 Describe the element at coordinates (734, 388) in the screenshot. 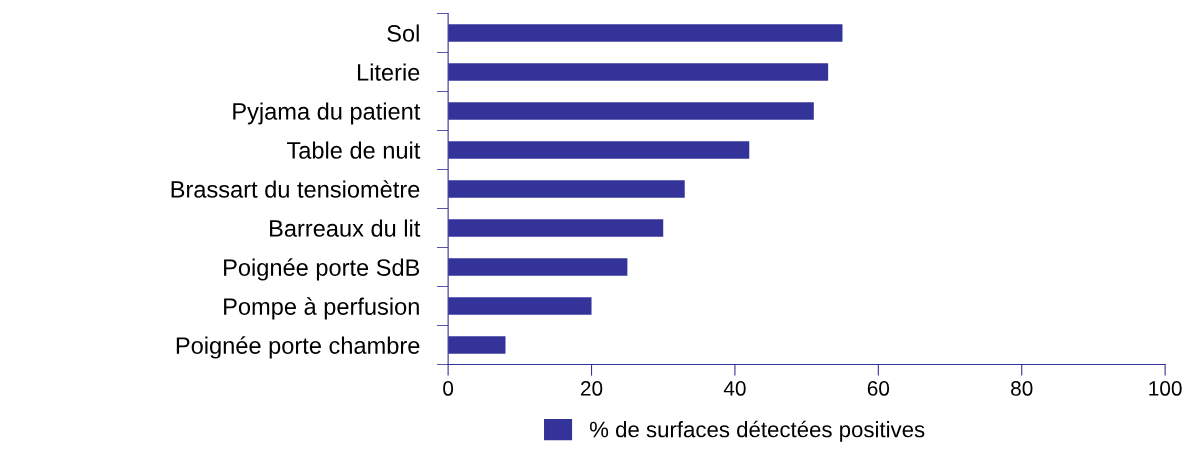

I see `x-tick-label: 40` at that location.